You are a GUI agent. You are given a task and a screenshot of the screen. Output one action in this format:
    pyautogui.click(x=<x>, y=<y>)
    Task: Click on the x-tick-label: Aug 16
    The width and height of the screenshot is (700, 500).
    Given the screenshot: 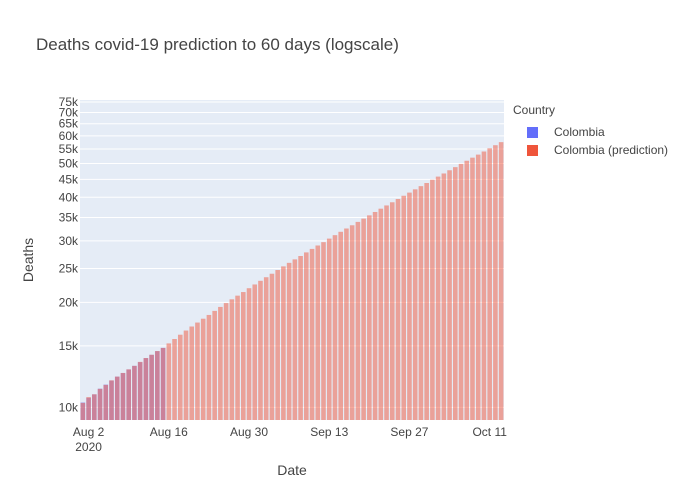 What is the action you would take?
    pyautogui.click(x=169, y=432)
    